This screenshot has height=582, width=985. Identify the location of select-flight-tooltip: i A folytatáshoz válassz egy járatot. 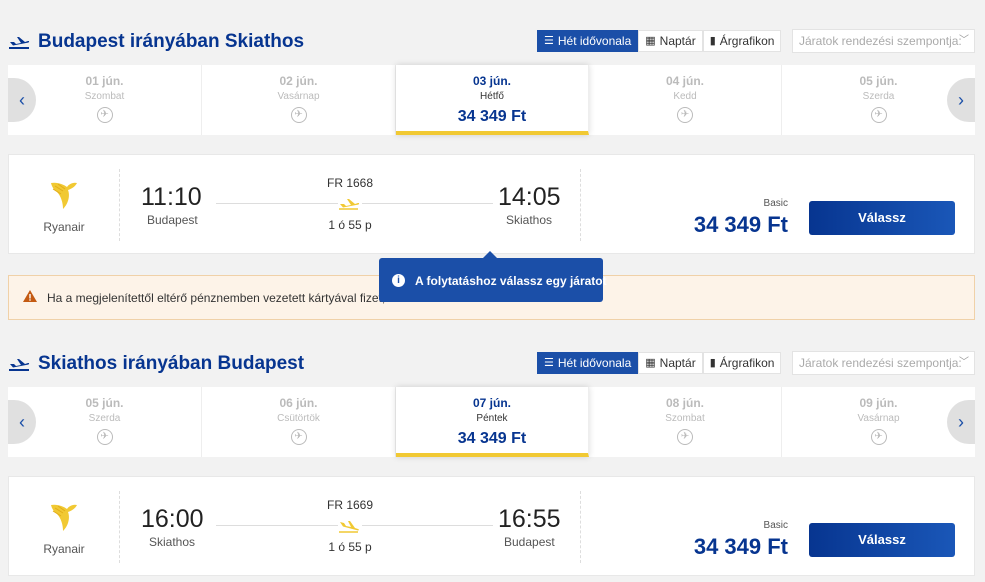
(493, 276).